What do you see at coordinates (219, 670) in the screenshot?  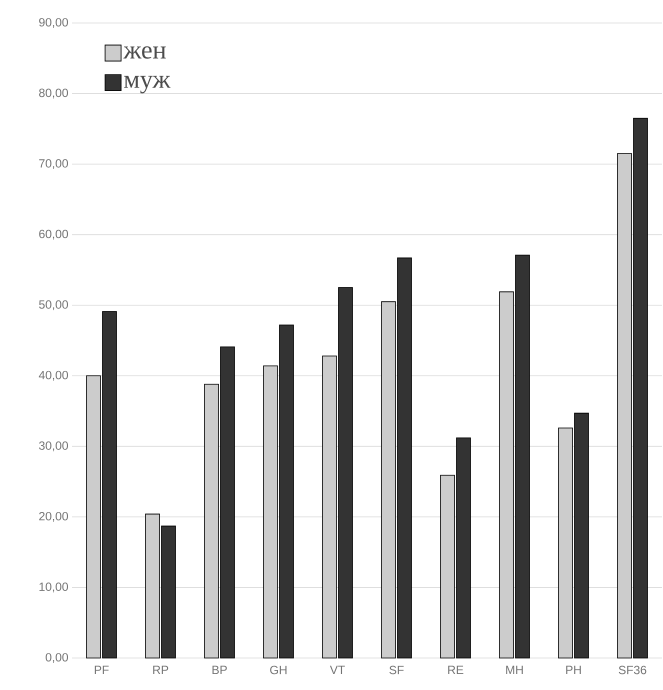 I see `x-tick-label: BP` at bounding box center [219, 670].